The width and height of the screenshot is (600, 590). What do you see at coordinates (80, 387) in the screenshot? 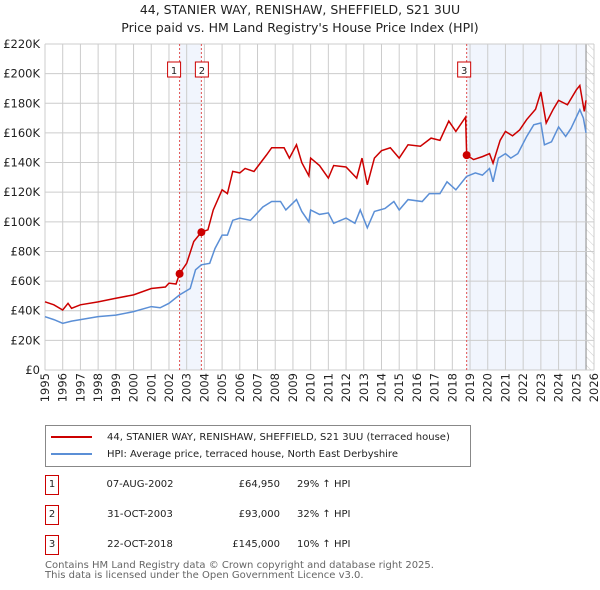
I see `x-tick-label: 1997` at bounding box center [80, 387].